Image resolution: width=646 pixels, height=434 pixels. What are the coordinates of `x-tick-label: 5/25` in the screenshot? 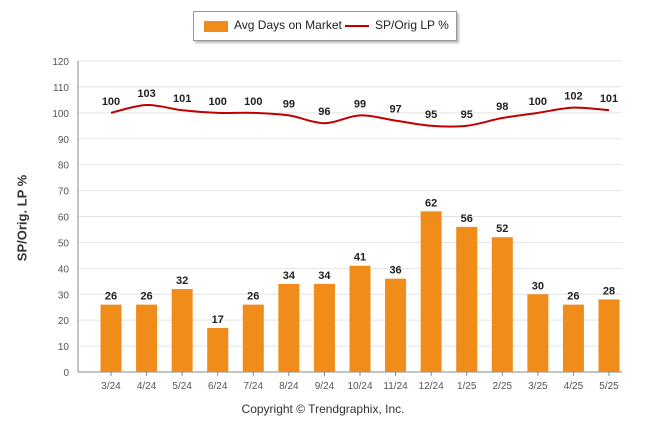 It's located at (609, 386).